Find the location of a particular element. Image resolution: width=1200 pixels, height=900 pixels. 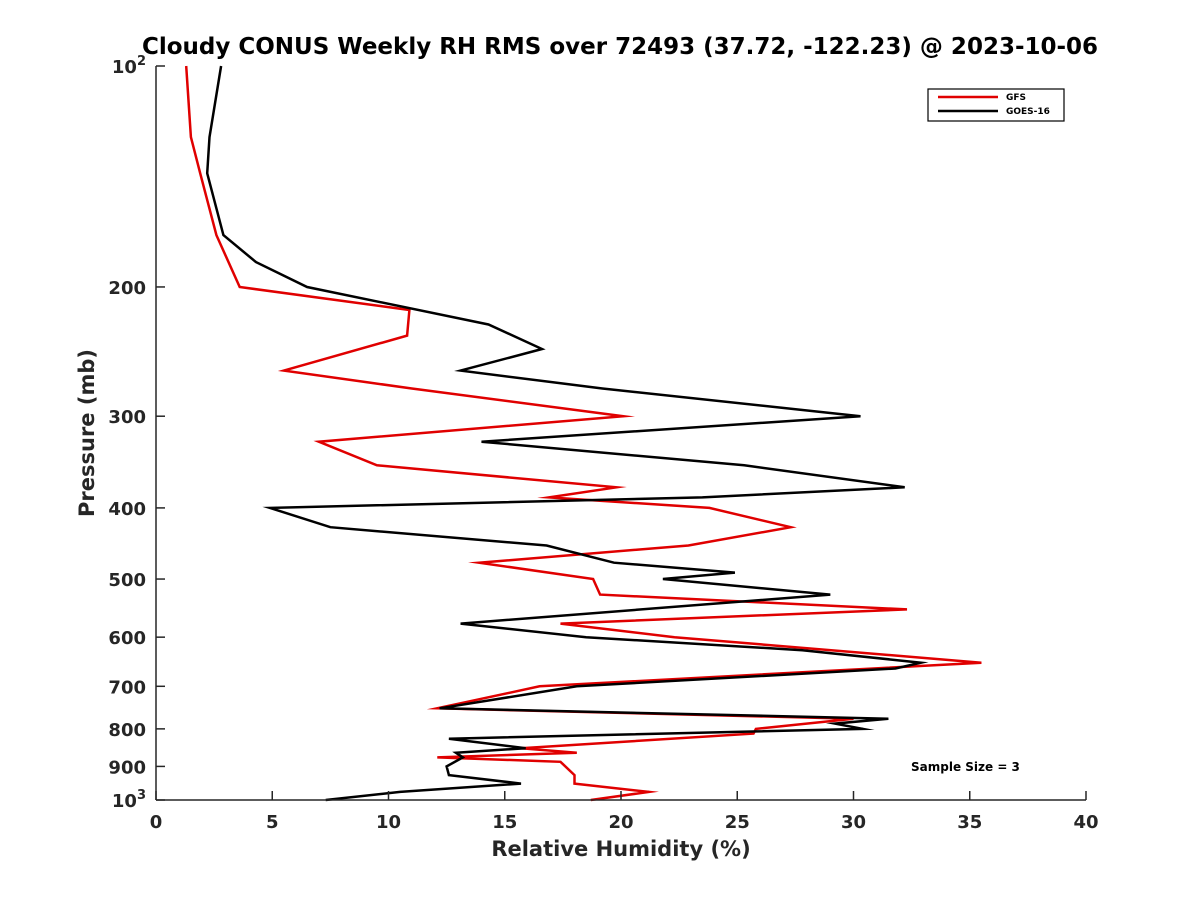

y-axis-label: Pressure (mb) is located at coordinates (87, 433).